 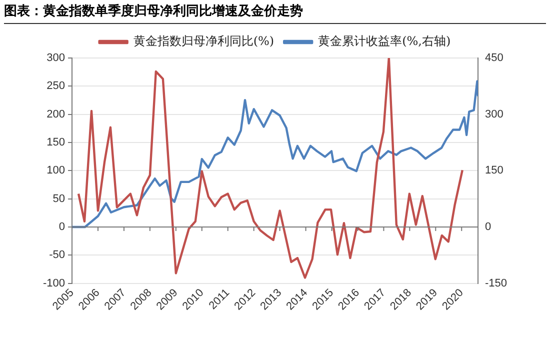 I want to click on y-tick-label: 200, so click(x=56, y=114).